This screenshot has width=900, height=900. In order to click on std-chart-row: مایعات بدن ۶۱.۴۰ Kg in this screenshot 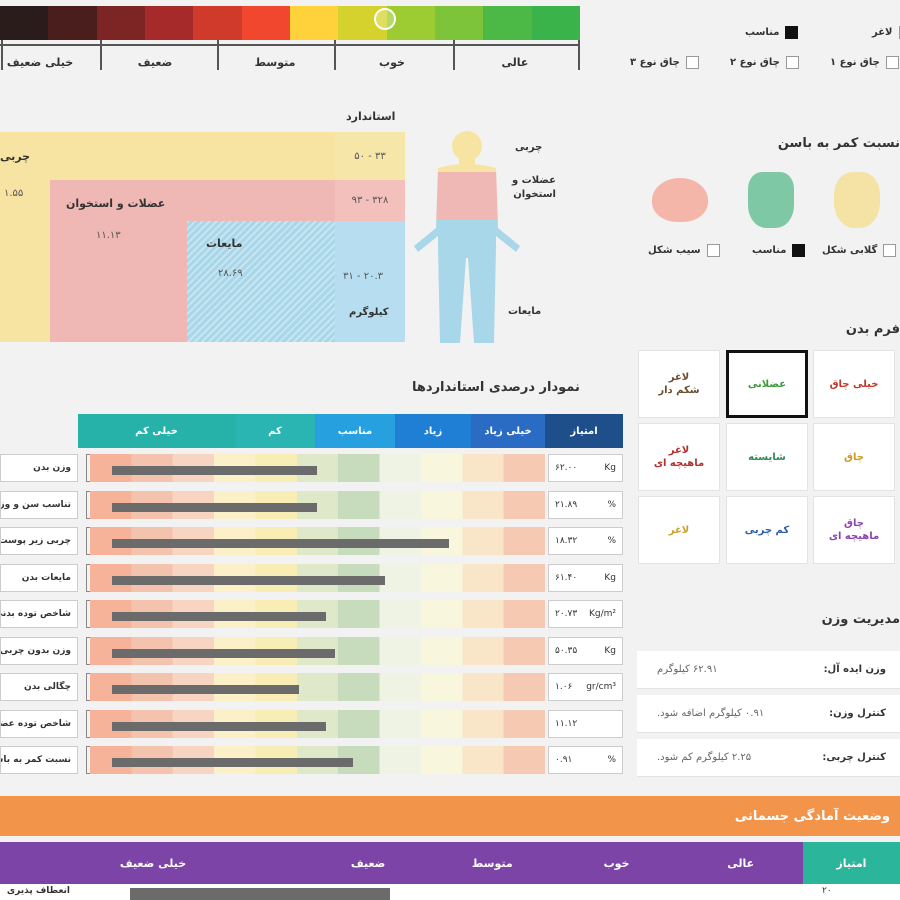, I will do `click(312, 578)`.